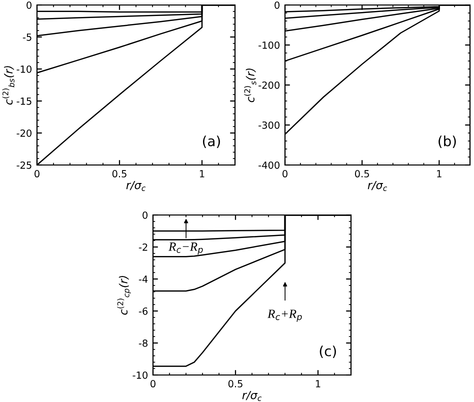 The width and height of the screenshot is (474, 402). Describe the element at coordinates (124, 295) in the screenshot. I see `y-axis-title: c$^{(2)}$$_{cp}$(r)` at that location.